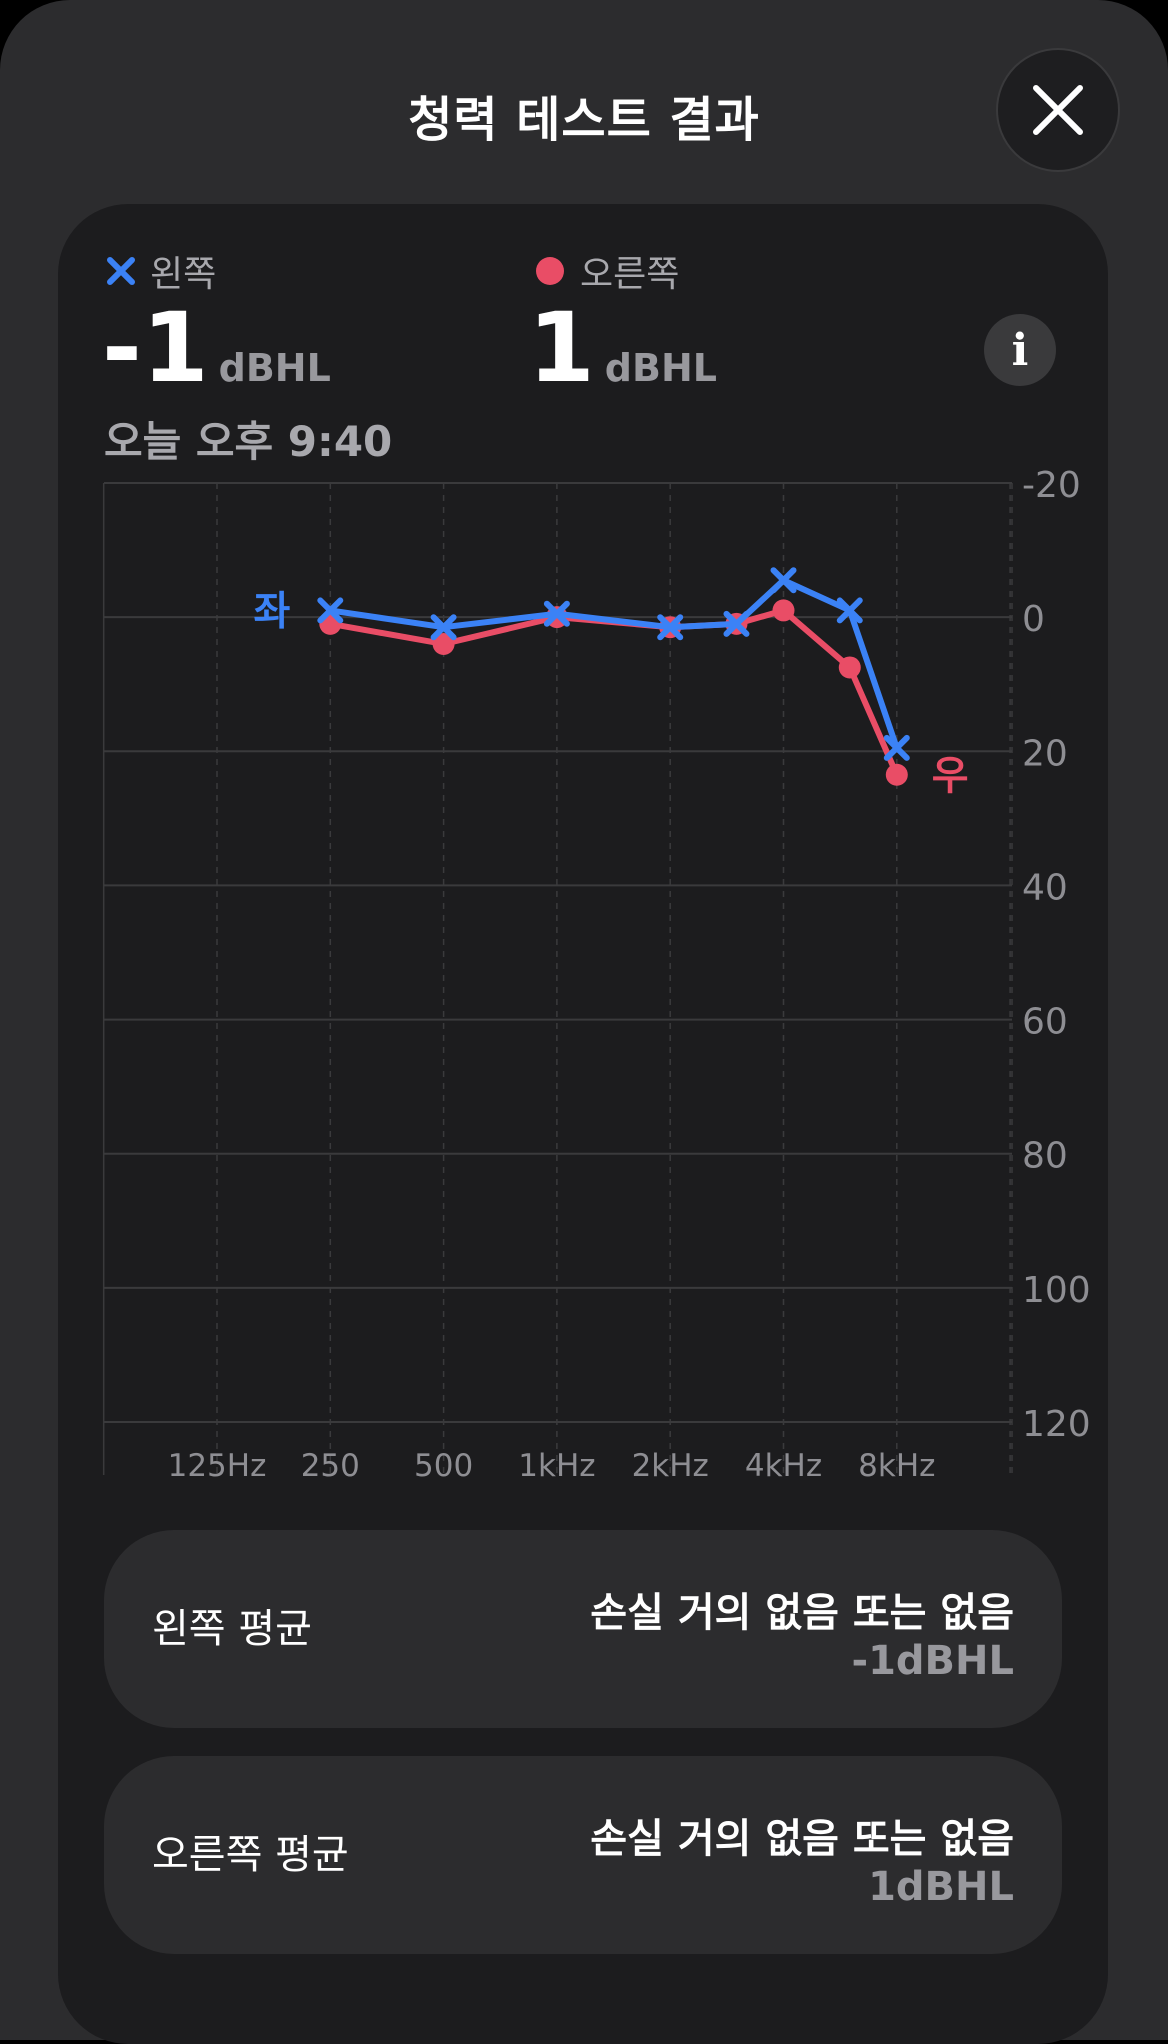 This screenshot has height=2044, width=1168. I want to click on series-end-label-right: 우, so click(950, 776).